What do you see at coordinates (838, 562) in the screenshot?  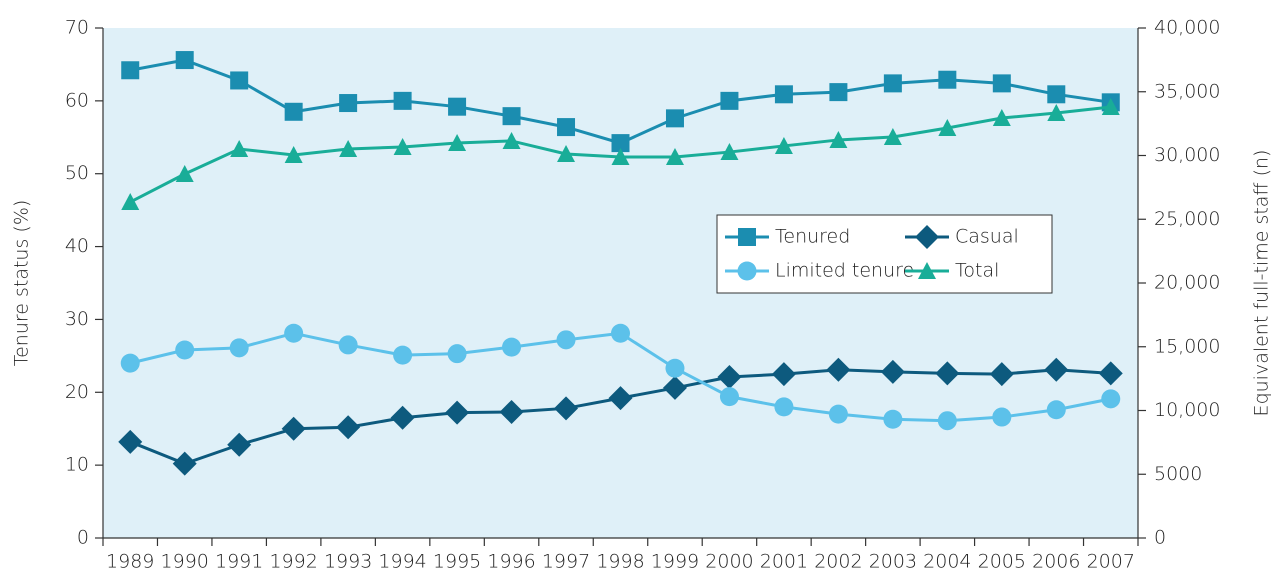 I see `x-tick-label: 2002` at bounding box center [838, 562].